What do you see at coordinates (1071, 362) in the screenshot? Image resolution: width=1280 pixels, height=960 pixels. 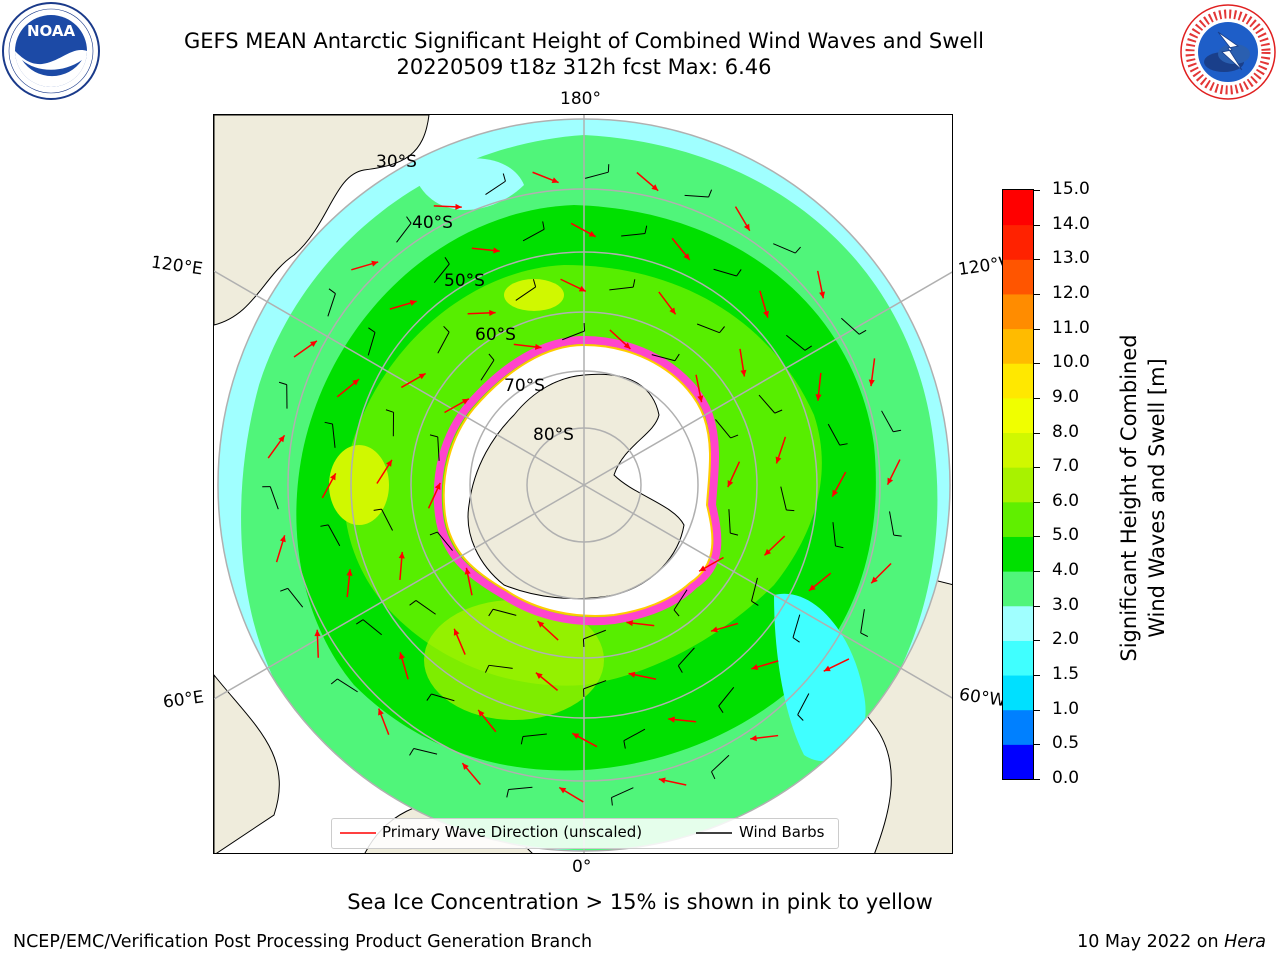 I see `colorbar-tick-label: 10.0` at bounding box center [1071, 362].